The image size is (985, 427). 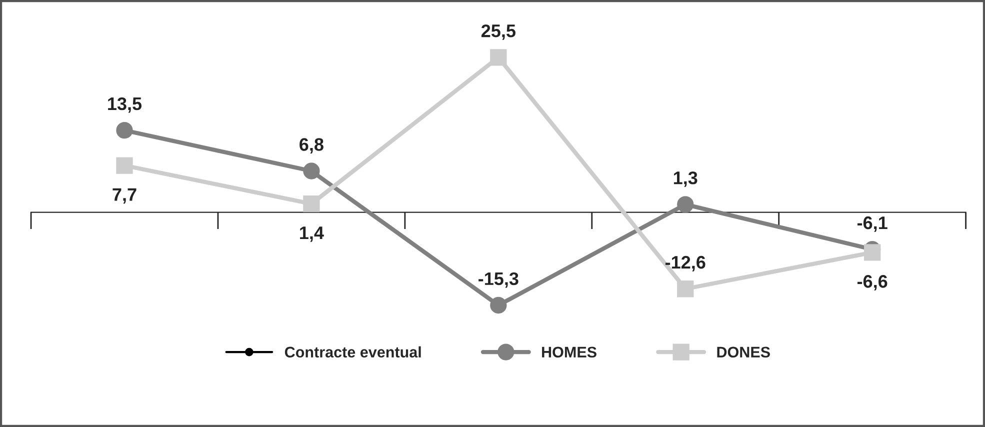 What do you see at coordinates (498, 32) in the screenshot?
I see `data-label: 25,5` at bounding box center [498, 32].